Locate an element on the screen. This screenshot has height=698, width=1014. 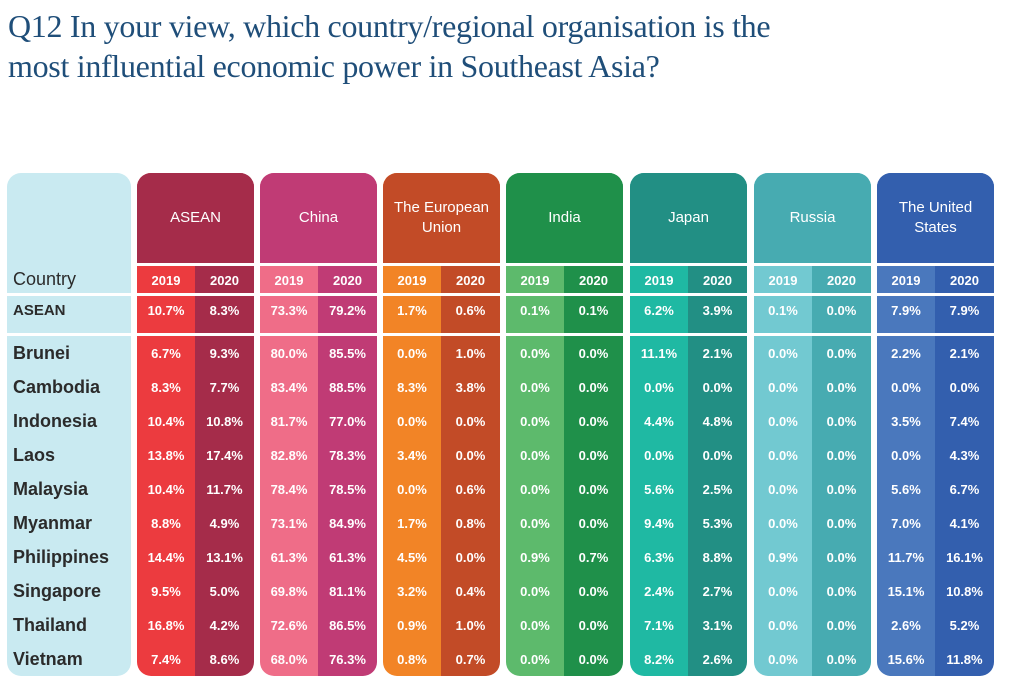
value-cell: 7.0% is located at coordinates (906, 523).